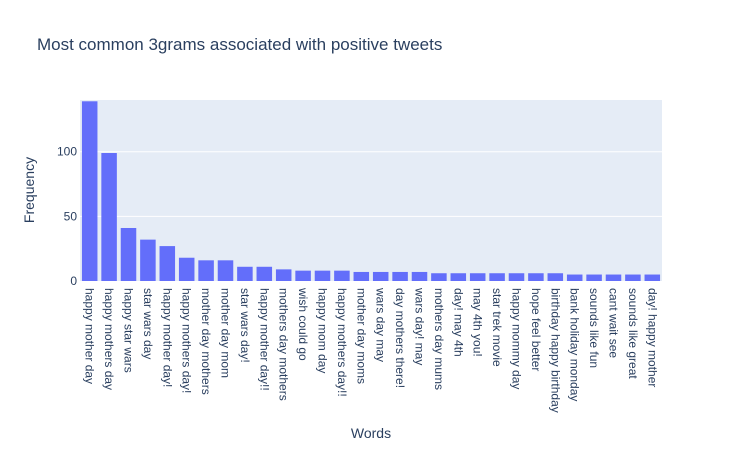 This screenshot has width=742, height=455. I want to click on x-axis-label: Words, so click(371, 433).